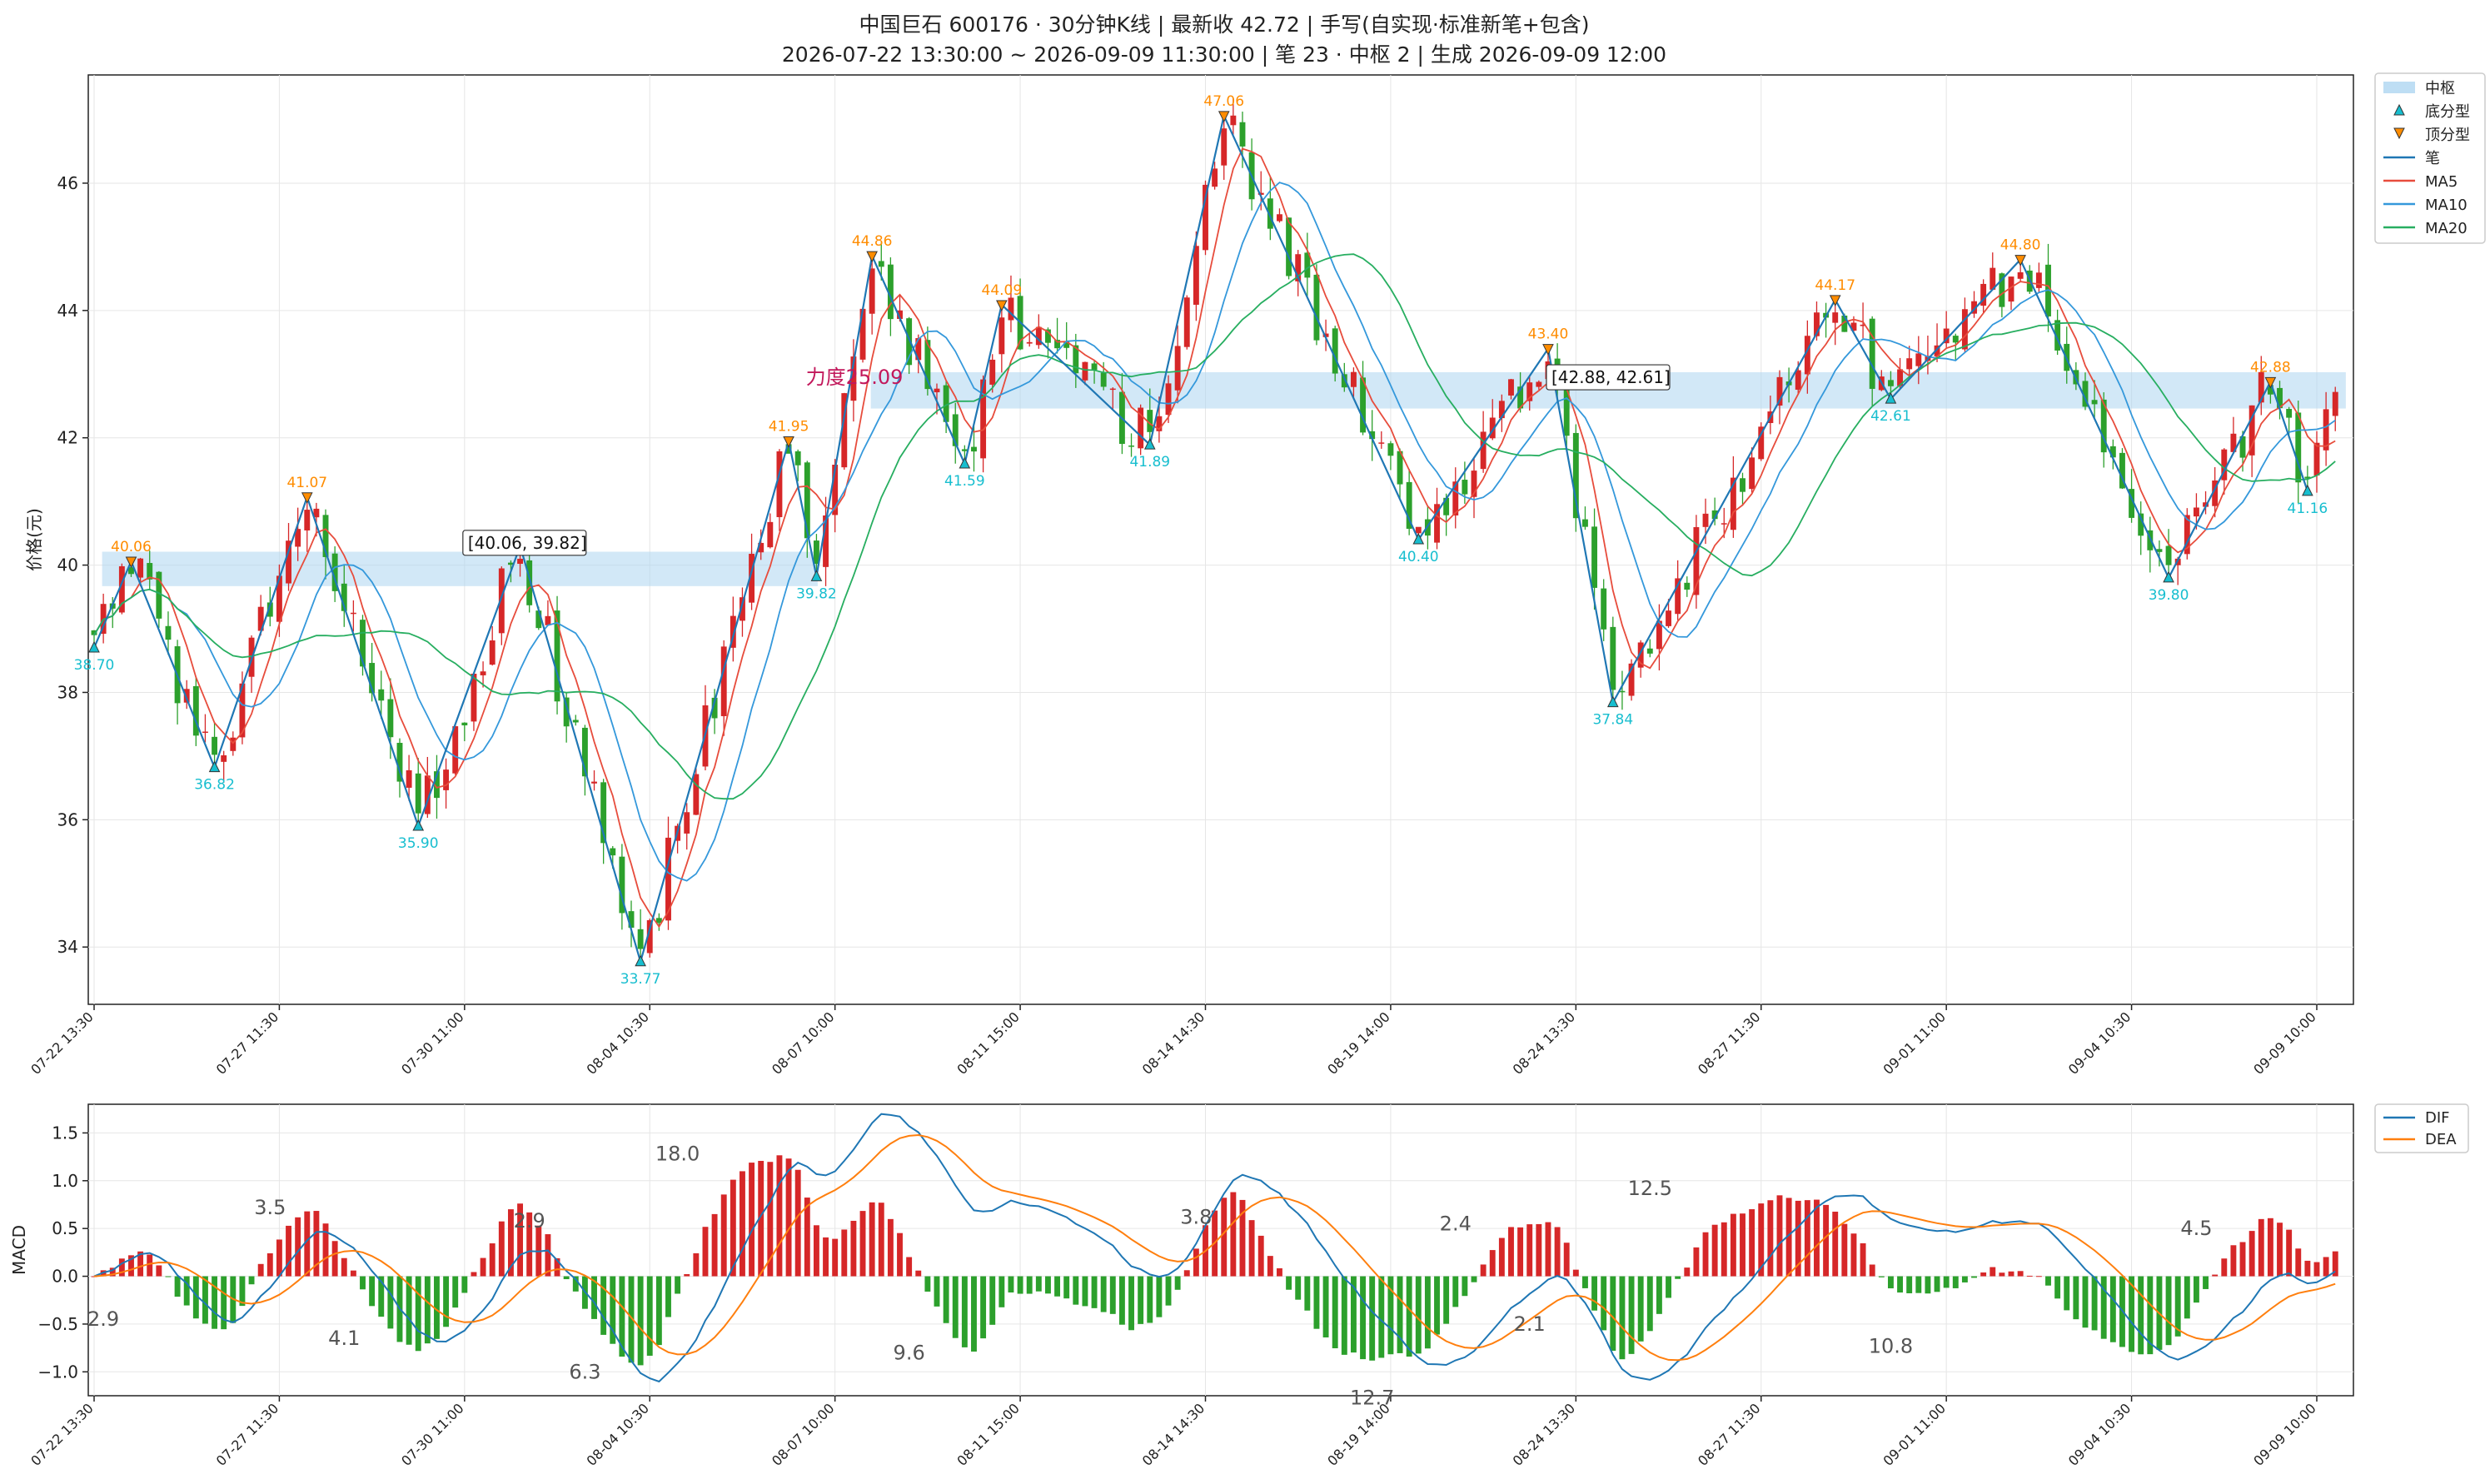  What do you see at coordinates (1891, 416) in the screenshot?
I see `bottom-fractal-label: 42.61` at bounding box center [1891, 416].